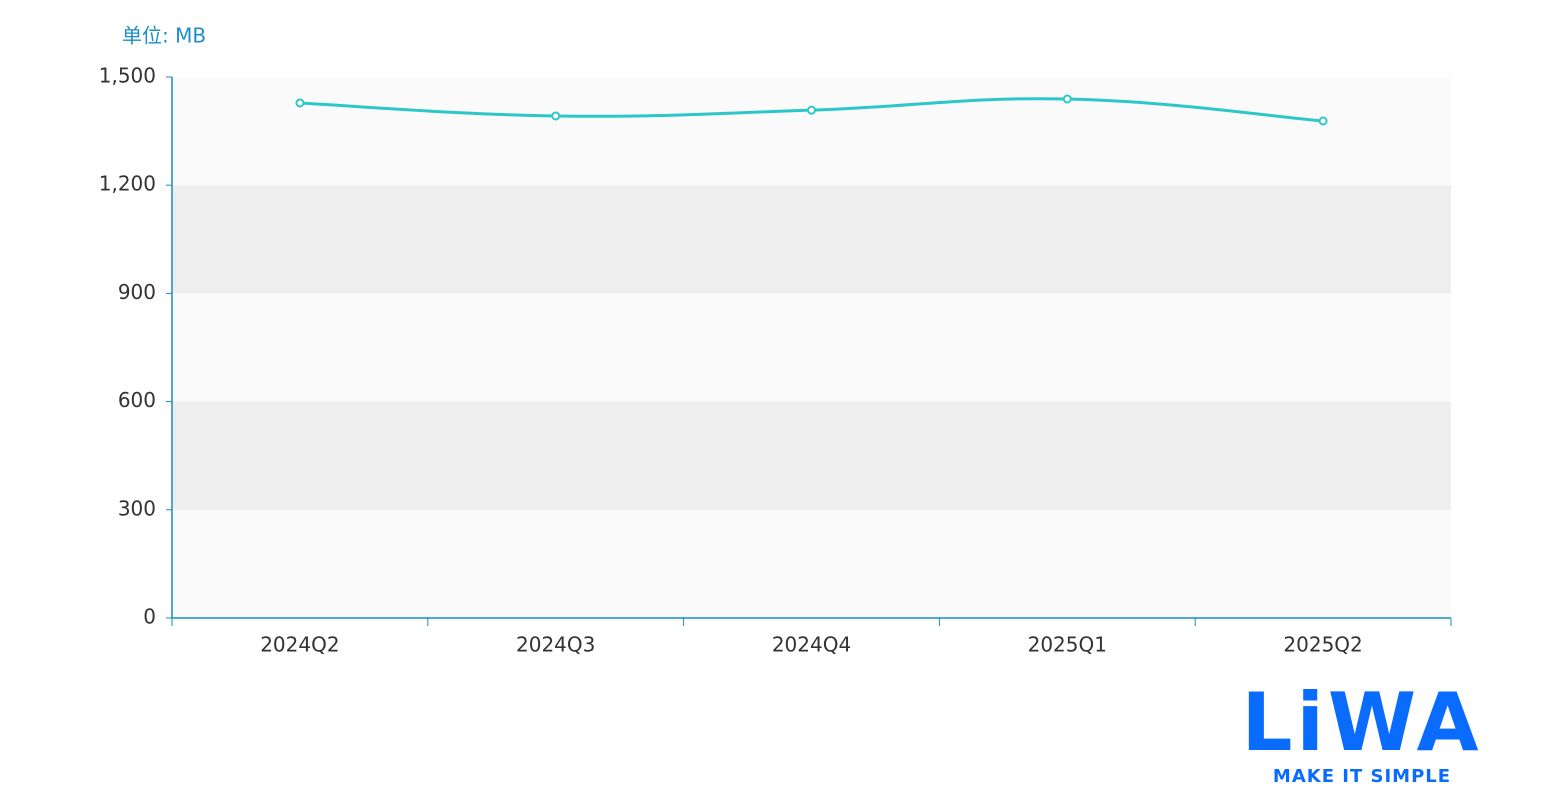 The height and width of the screenshot is (804, 1550). Describe the element at coordinates (137, 508) in the screenshot. I see `y-tick-label: 300` at that location.